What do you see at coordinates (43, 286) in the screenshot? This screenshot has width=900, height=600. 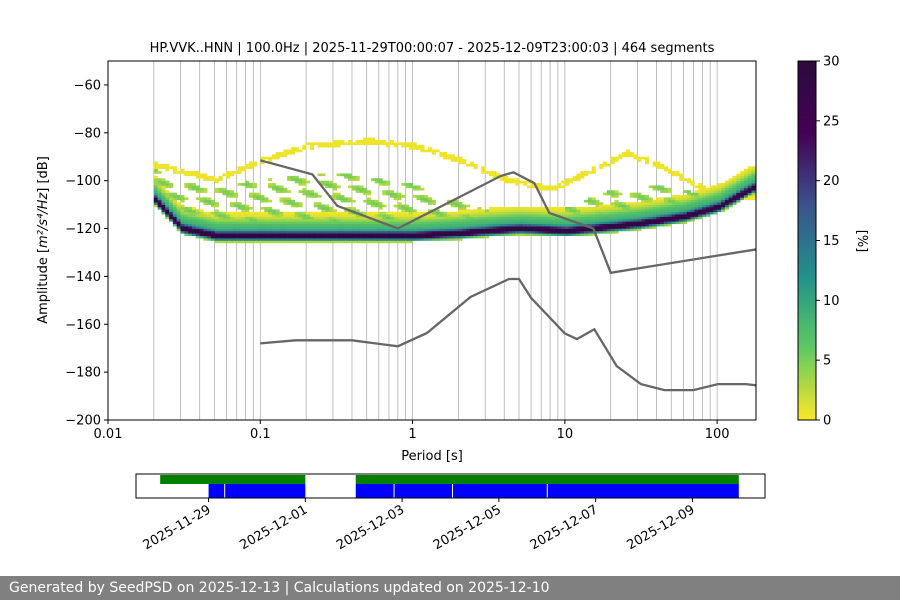 I see `y-axis-label-prefix: Amplitude [` at bounding box center [43, 286].